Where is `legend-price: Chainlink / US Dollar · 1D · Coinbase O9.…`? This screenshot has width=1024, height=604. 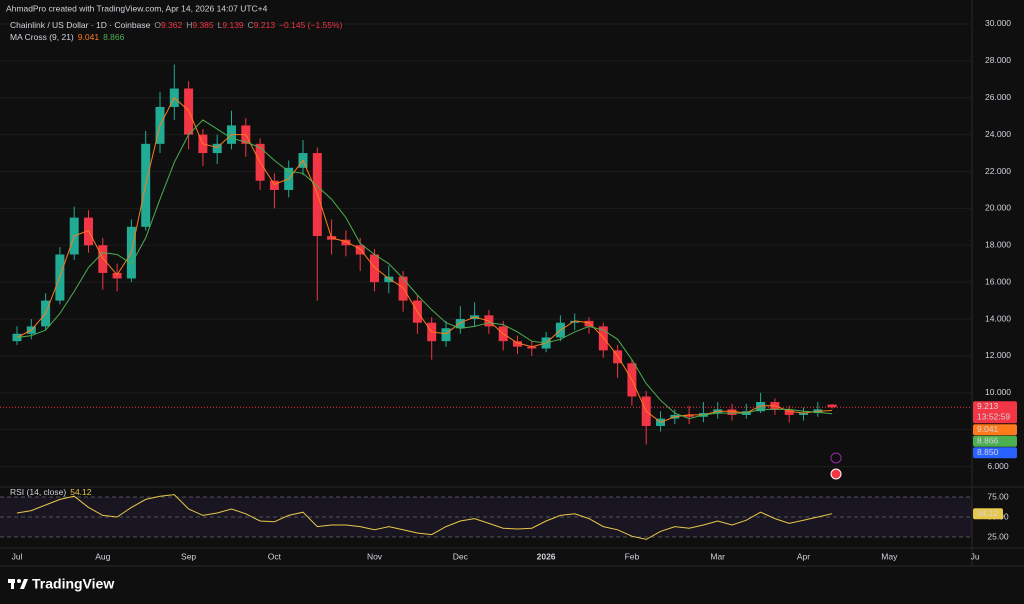
legend-price: Chainlink / US Dollar · 1D · Coinbase O9.… is located at coordinates (176, 25).